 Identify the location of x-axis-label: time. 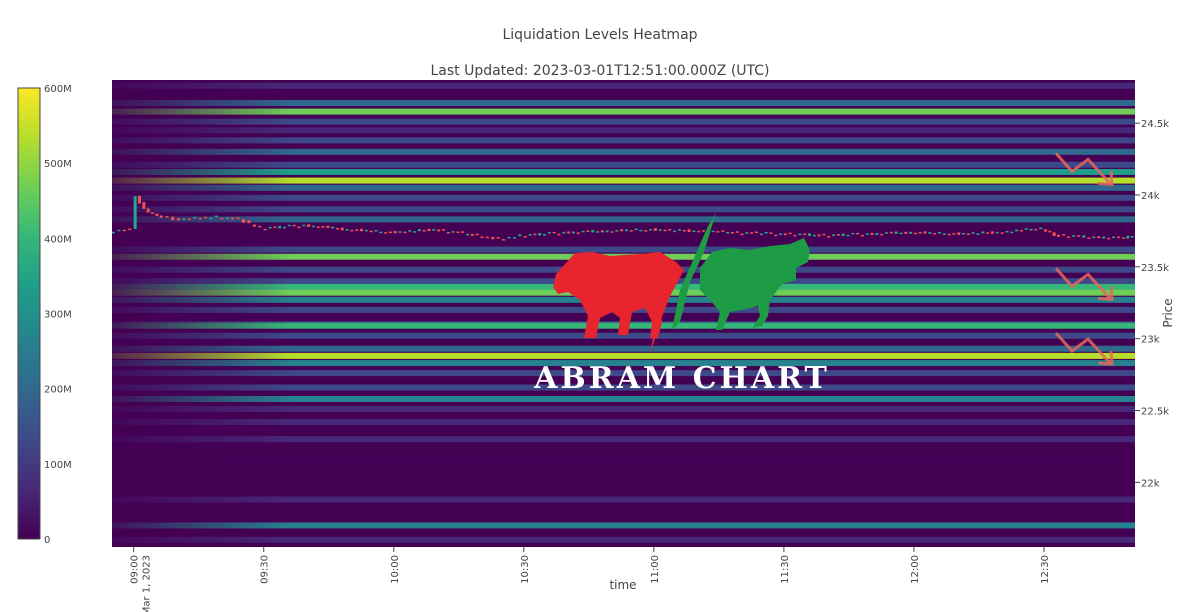
(622, 585).